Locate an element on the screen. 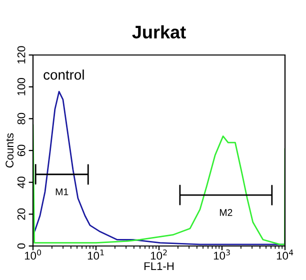 This screenshot has height=280, width=306. y-tick-label: 120 is located at coordinates (21, 55).